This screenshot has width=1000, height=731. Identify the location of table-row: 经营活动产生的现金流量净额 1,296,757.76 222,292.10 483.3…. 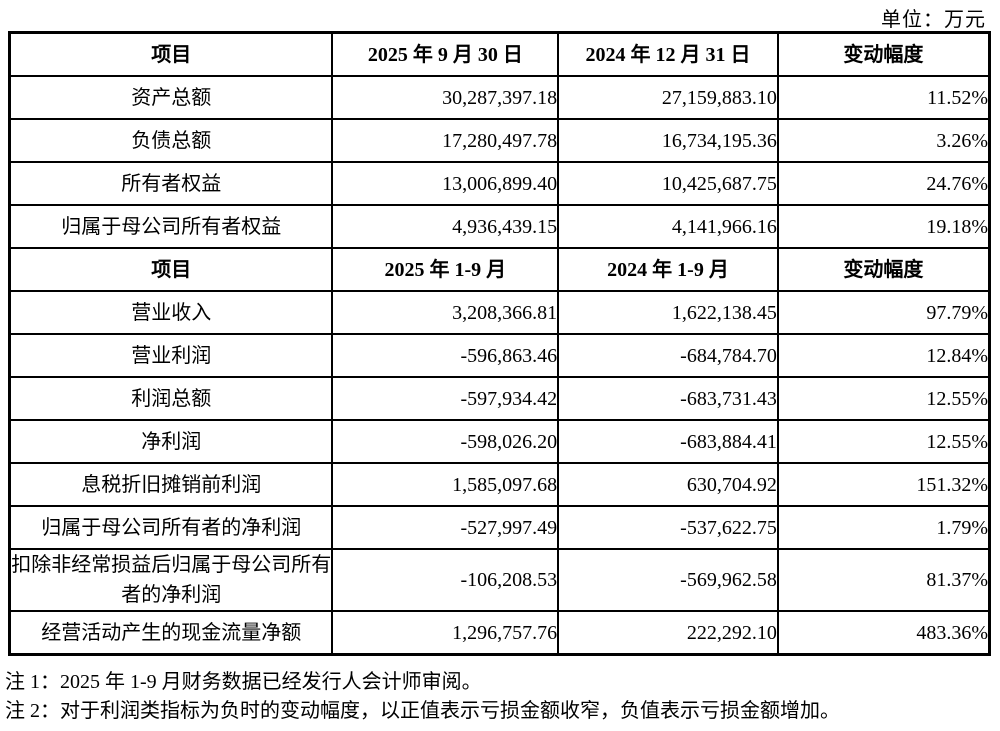
(499, 633).